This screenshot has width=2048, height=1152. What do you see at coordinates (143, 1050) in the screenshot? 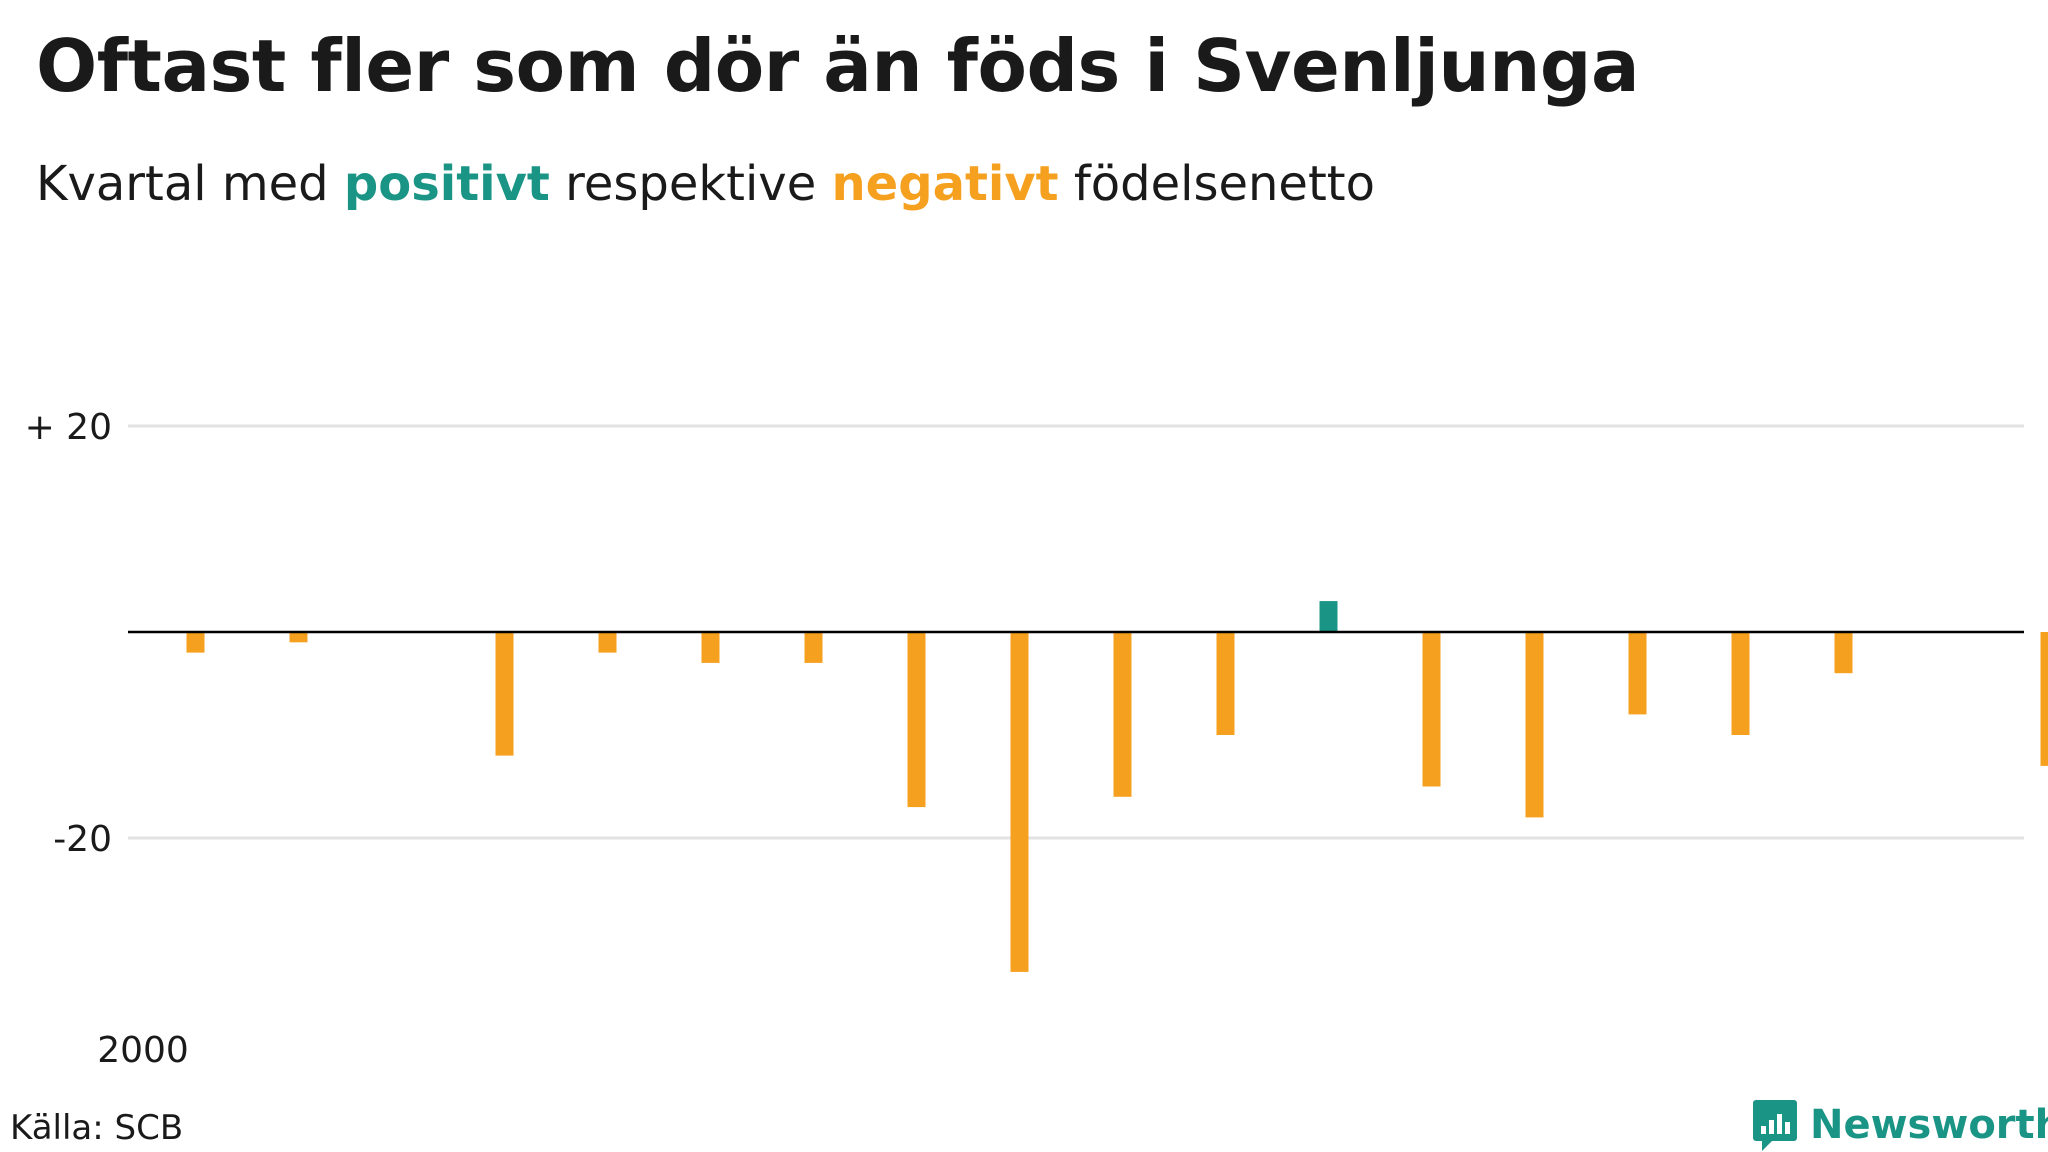
I see `x-tick-label: 2000` at bounding box center [143, 1050].